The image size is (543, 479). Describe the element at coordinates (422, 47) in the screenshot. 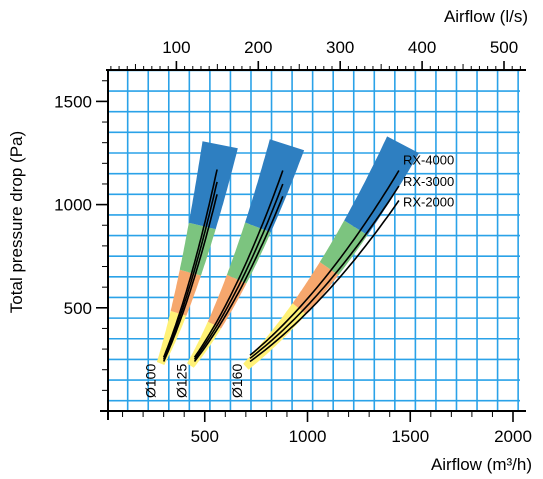

I see `x-axis-top-tick-label: 400` at that location.